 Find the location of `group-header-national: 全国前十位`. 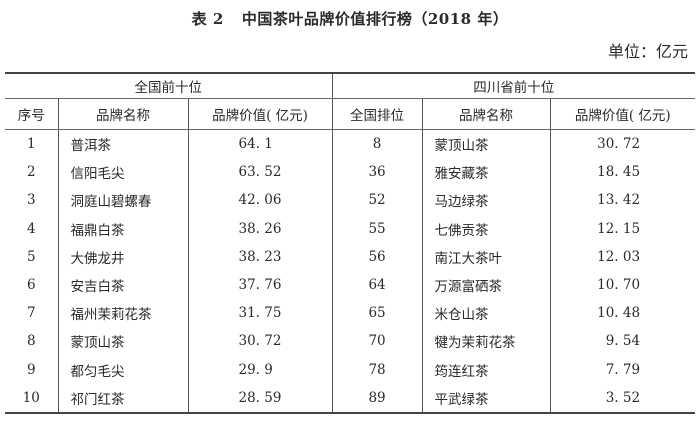

group-header-national: 全国前十位 is located at coordinates (169, 86).